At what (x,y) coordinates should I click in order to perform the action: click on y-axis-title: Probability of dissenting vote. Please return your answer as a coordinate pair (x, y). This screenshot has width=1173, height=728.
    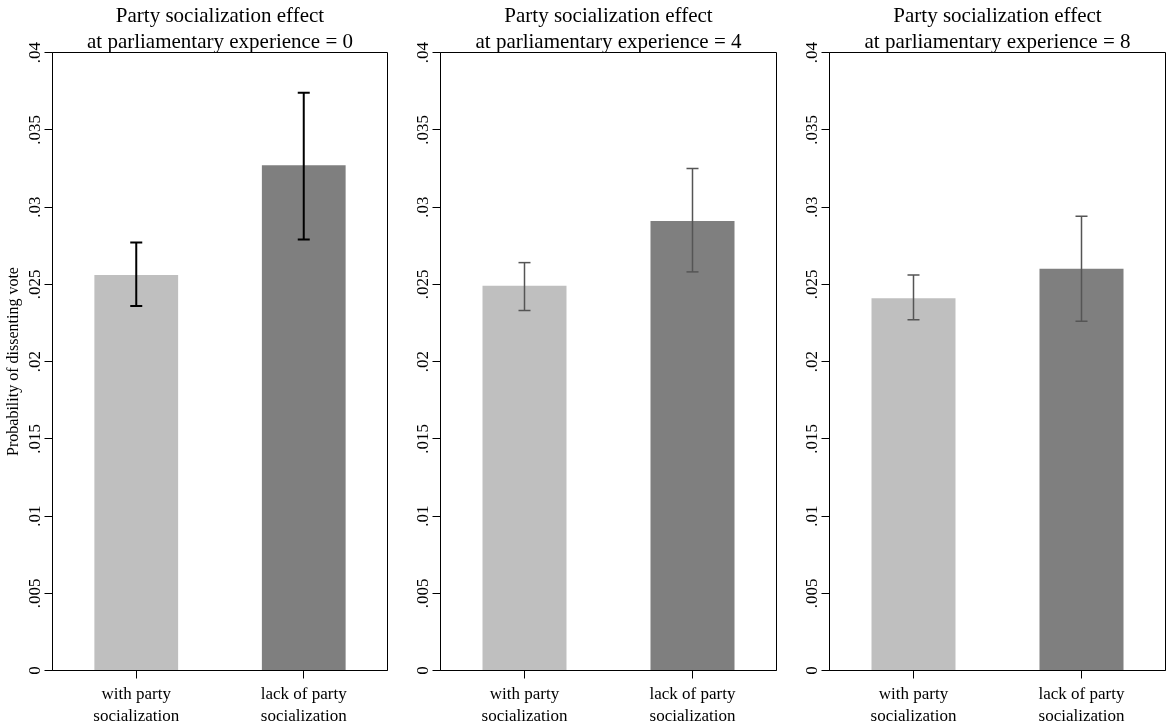
    Looking at the image, I should click on (12, 361).